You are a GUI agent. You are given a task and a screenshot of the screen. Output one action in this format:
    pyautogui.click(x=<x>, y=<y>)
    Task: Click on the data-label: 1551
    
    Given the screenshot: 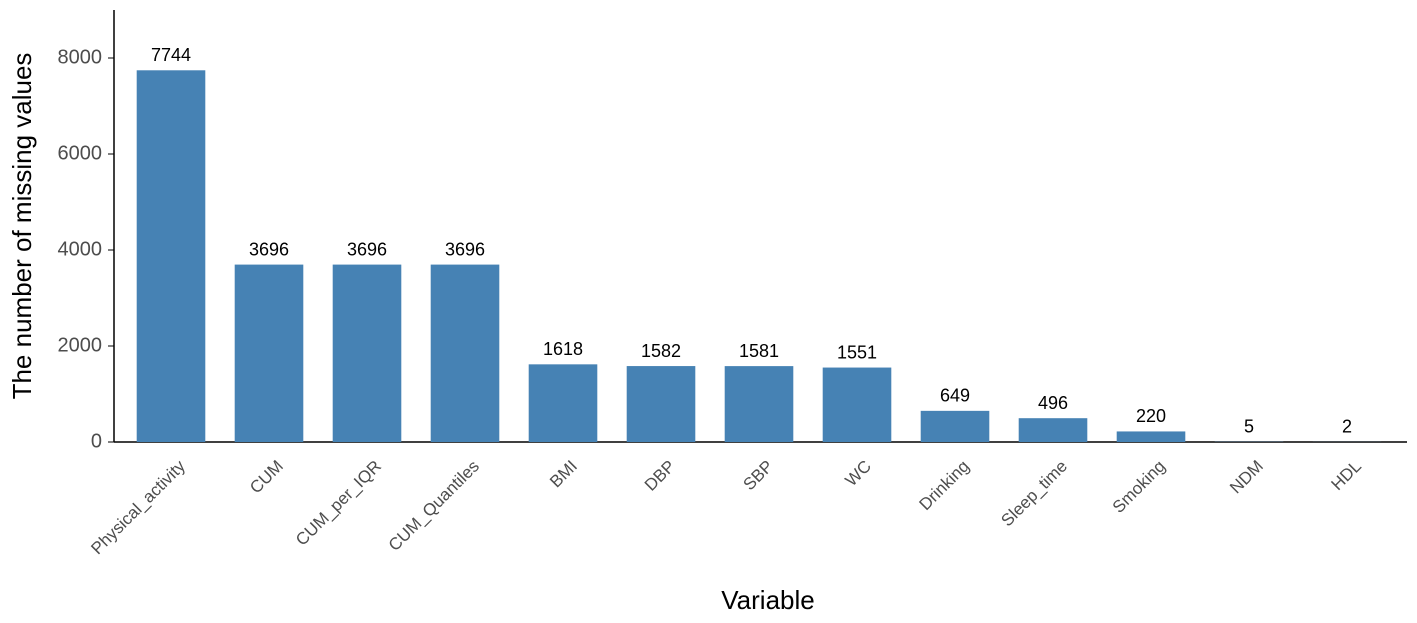 What is the action you would take?
    pyautogui.click(x=857, y=352)
    